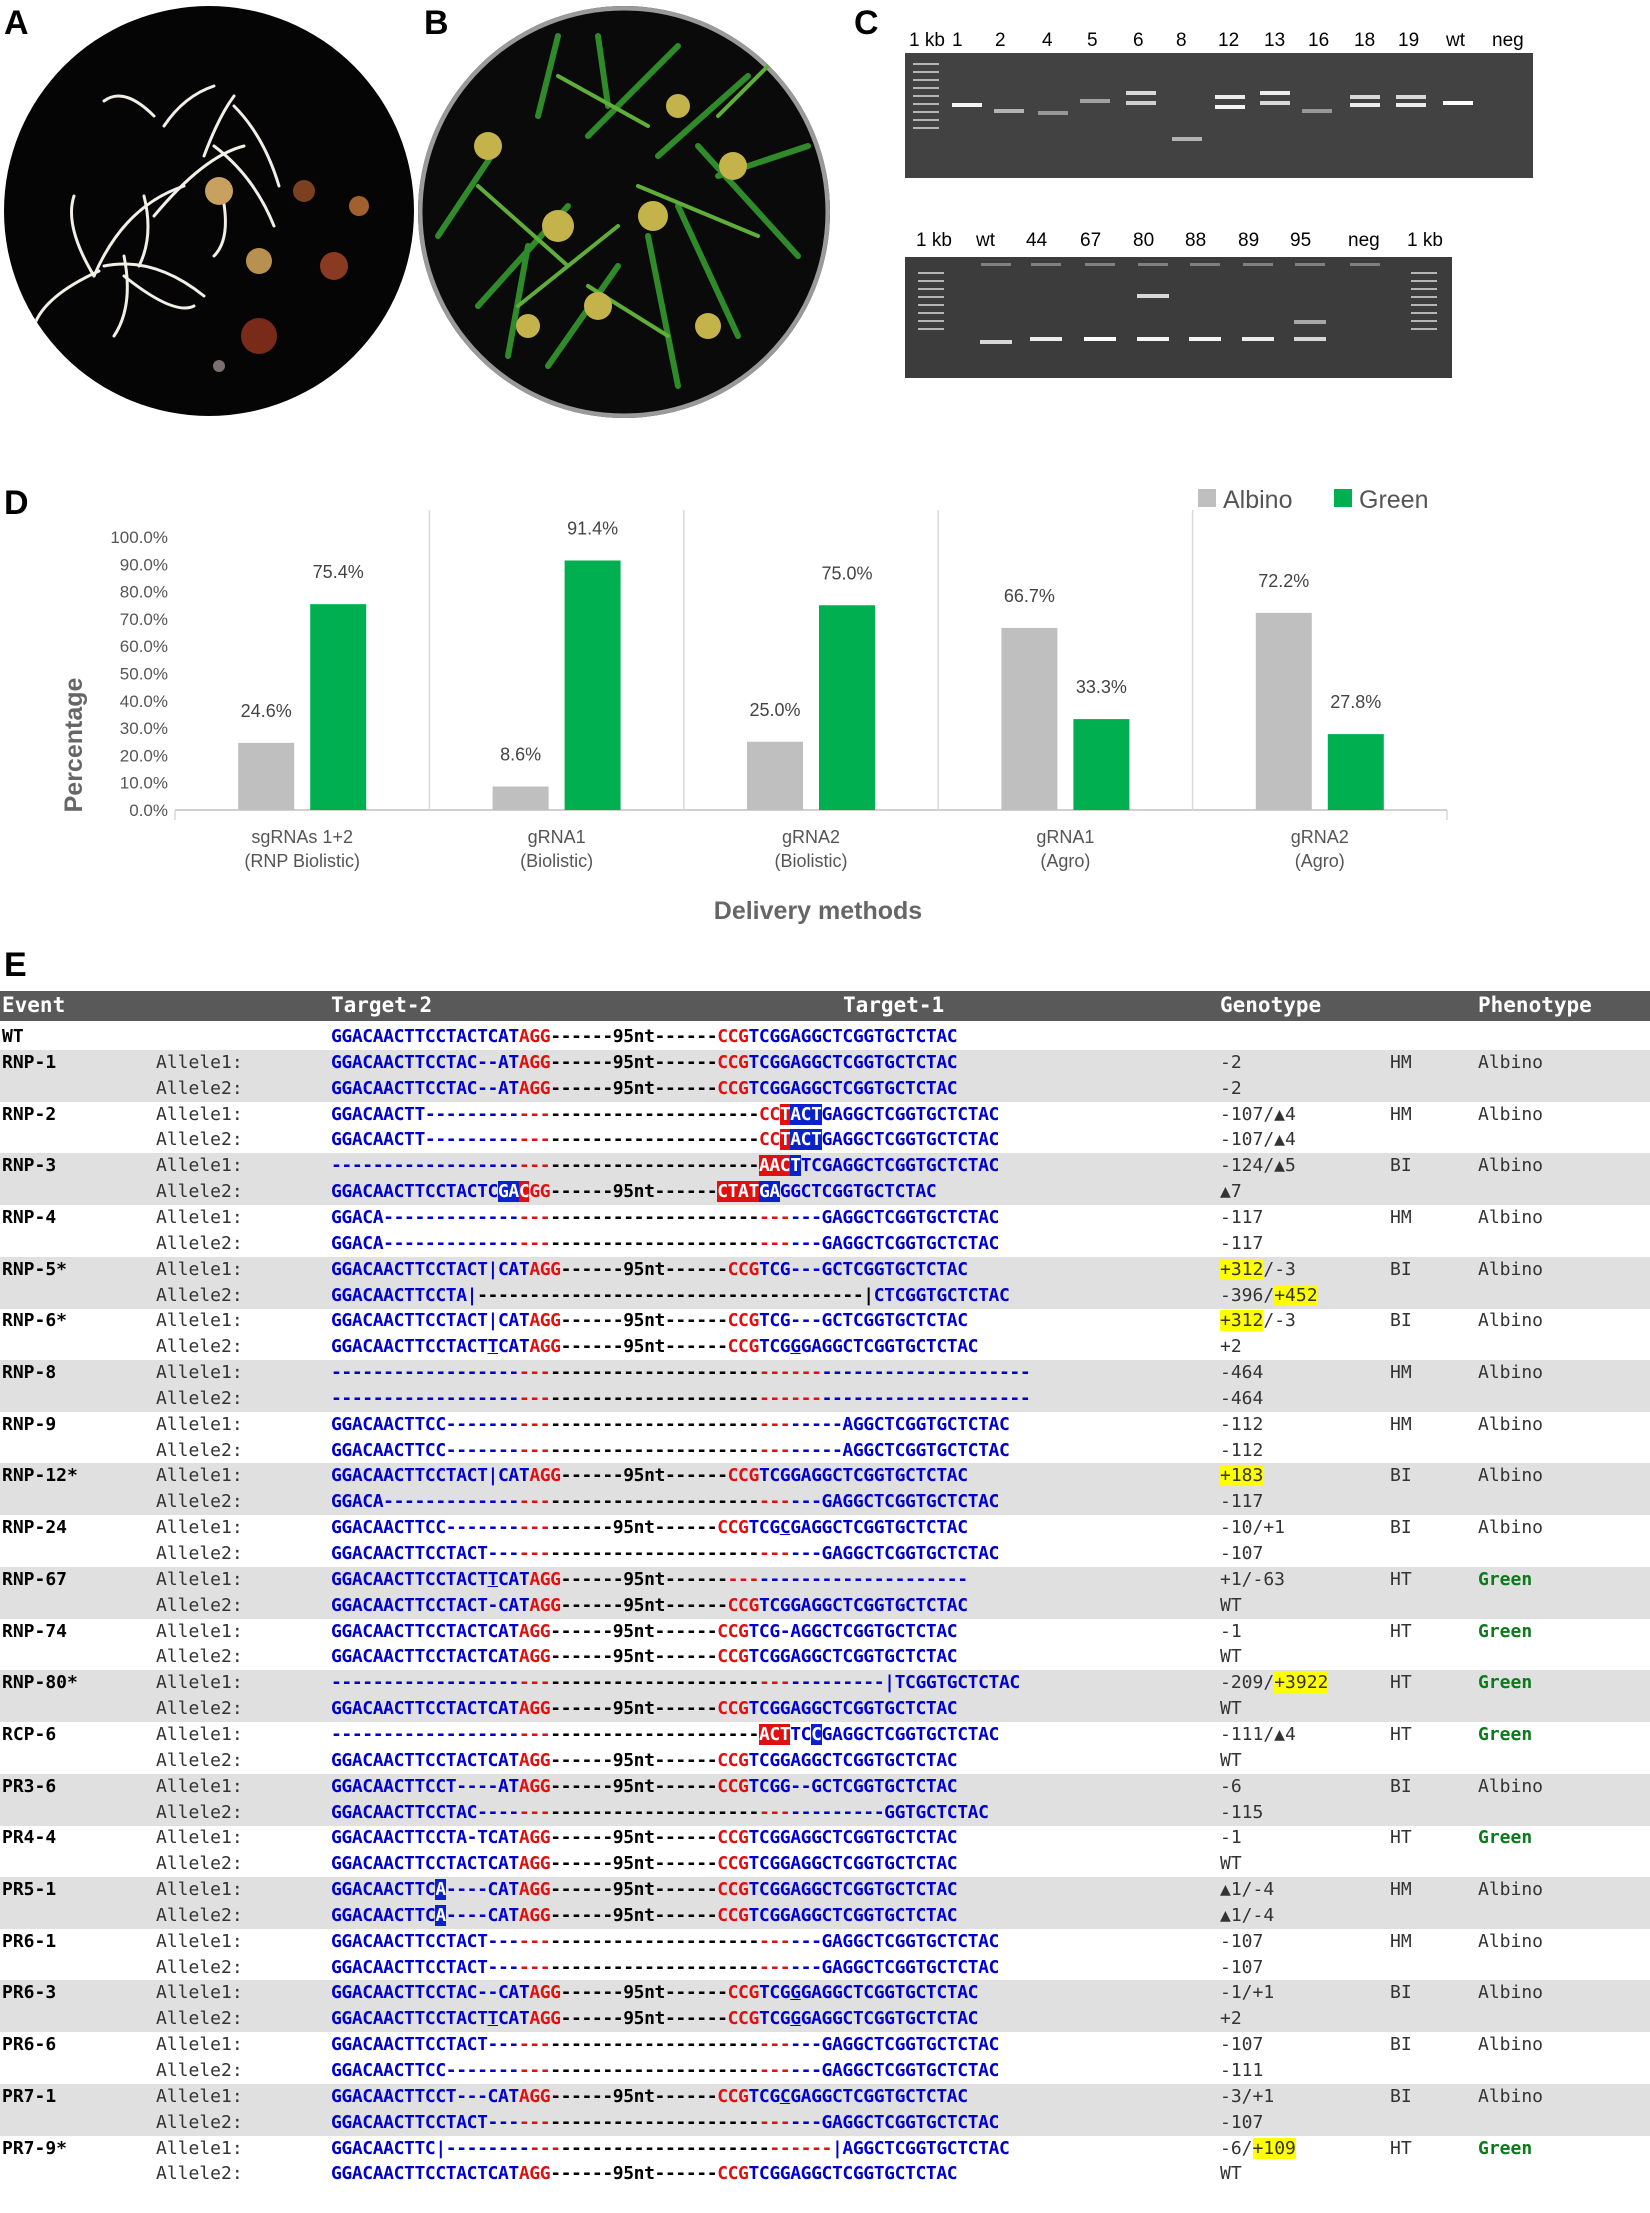 The width and height of the screenshot is (1650, 2213). Describe the element at coordinates (29, 1838) in the screenshot. I see `event-cell: PR4-4` at that location.